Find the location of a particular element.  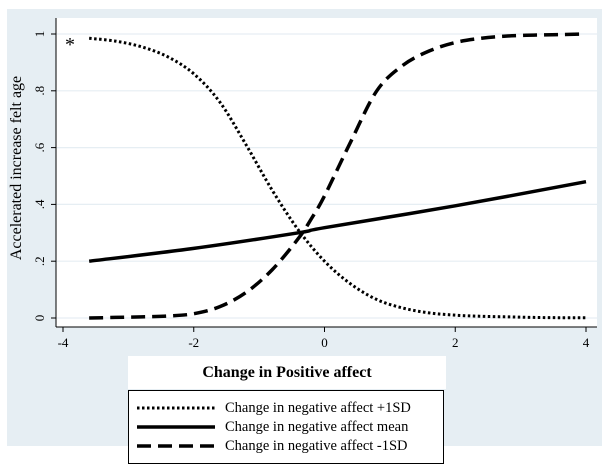

x-axis-title-box: Change in Positive affect is located at coordinates (287, 372).